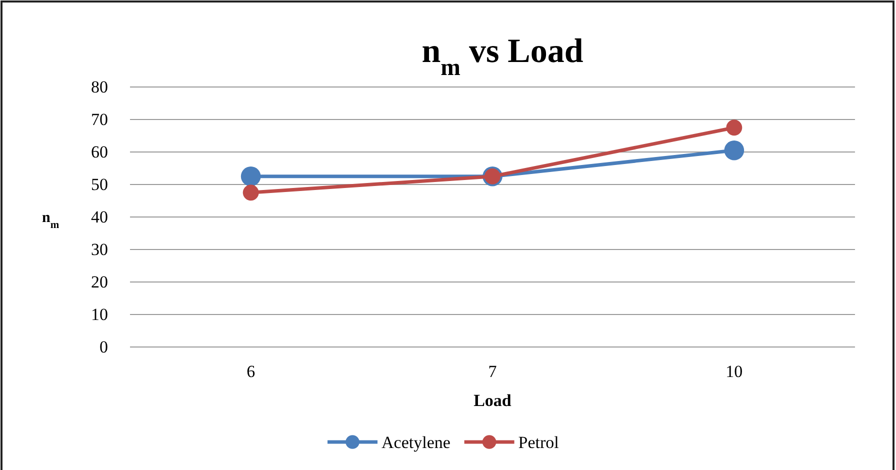  Describe the element at coordinates (99, 282) in the screenshot. I see `y-tick-label: 20` at that location.